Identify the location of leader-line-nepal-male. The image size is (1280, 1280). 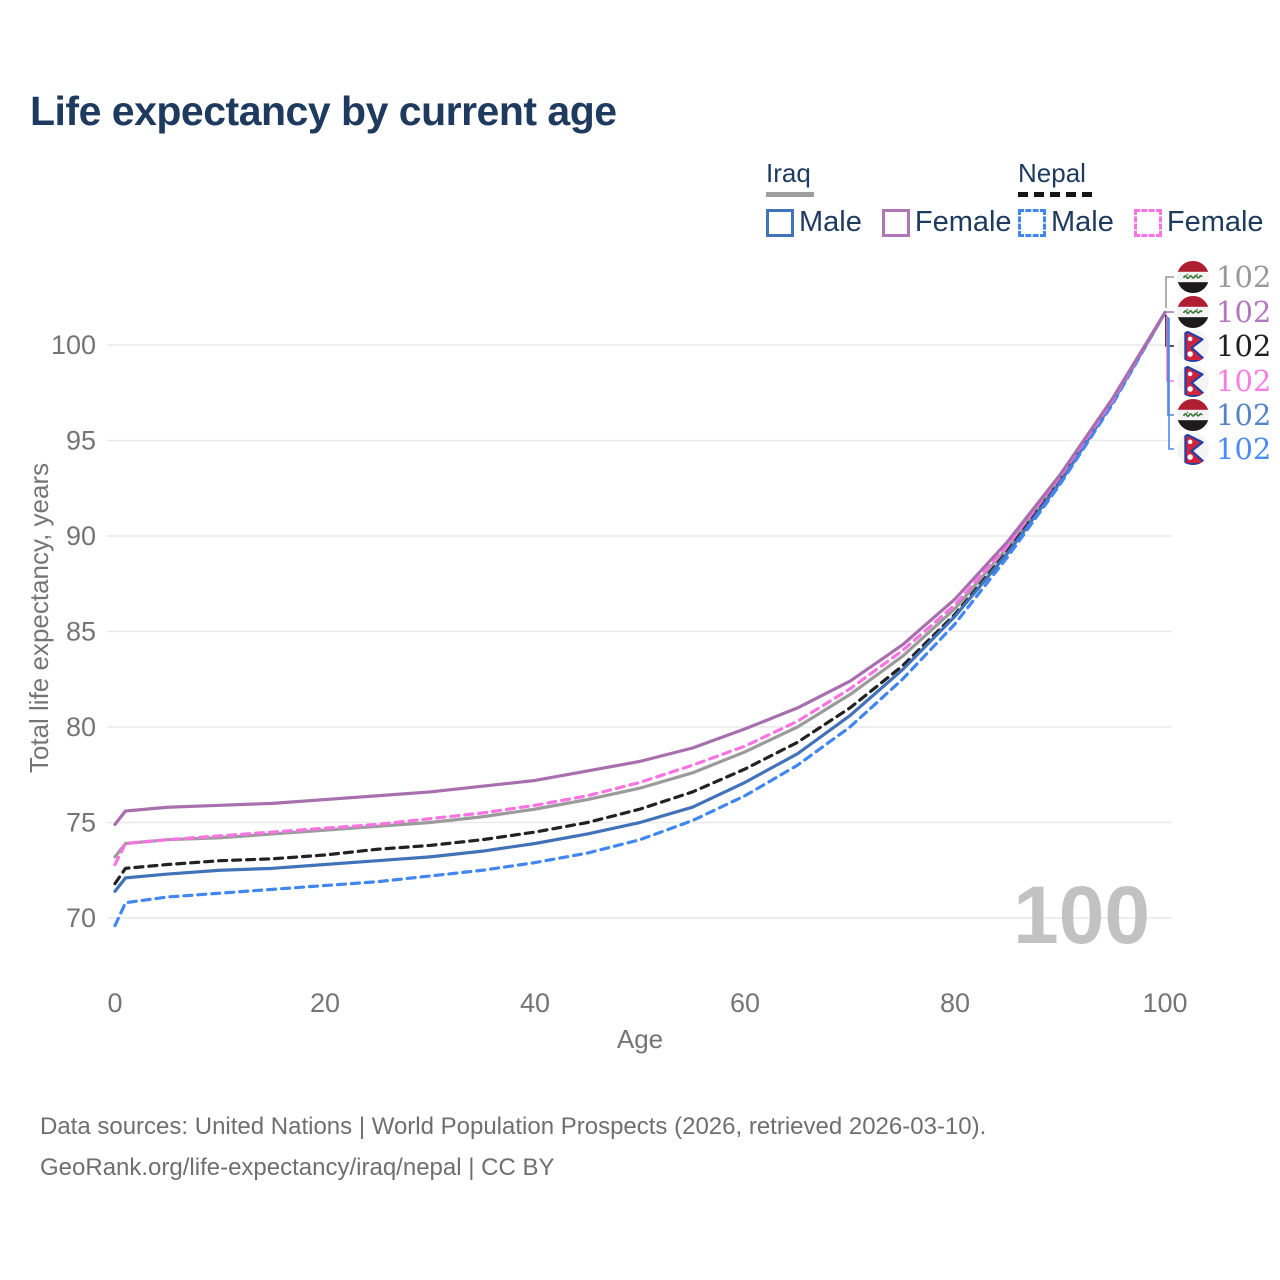
(1171, 384).